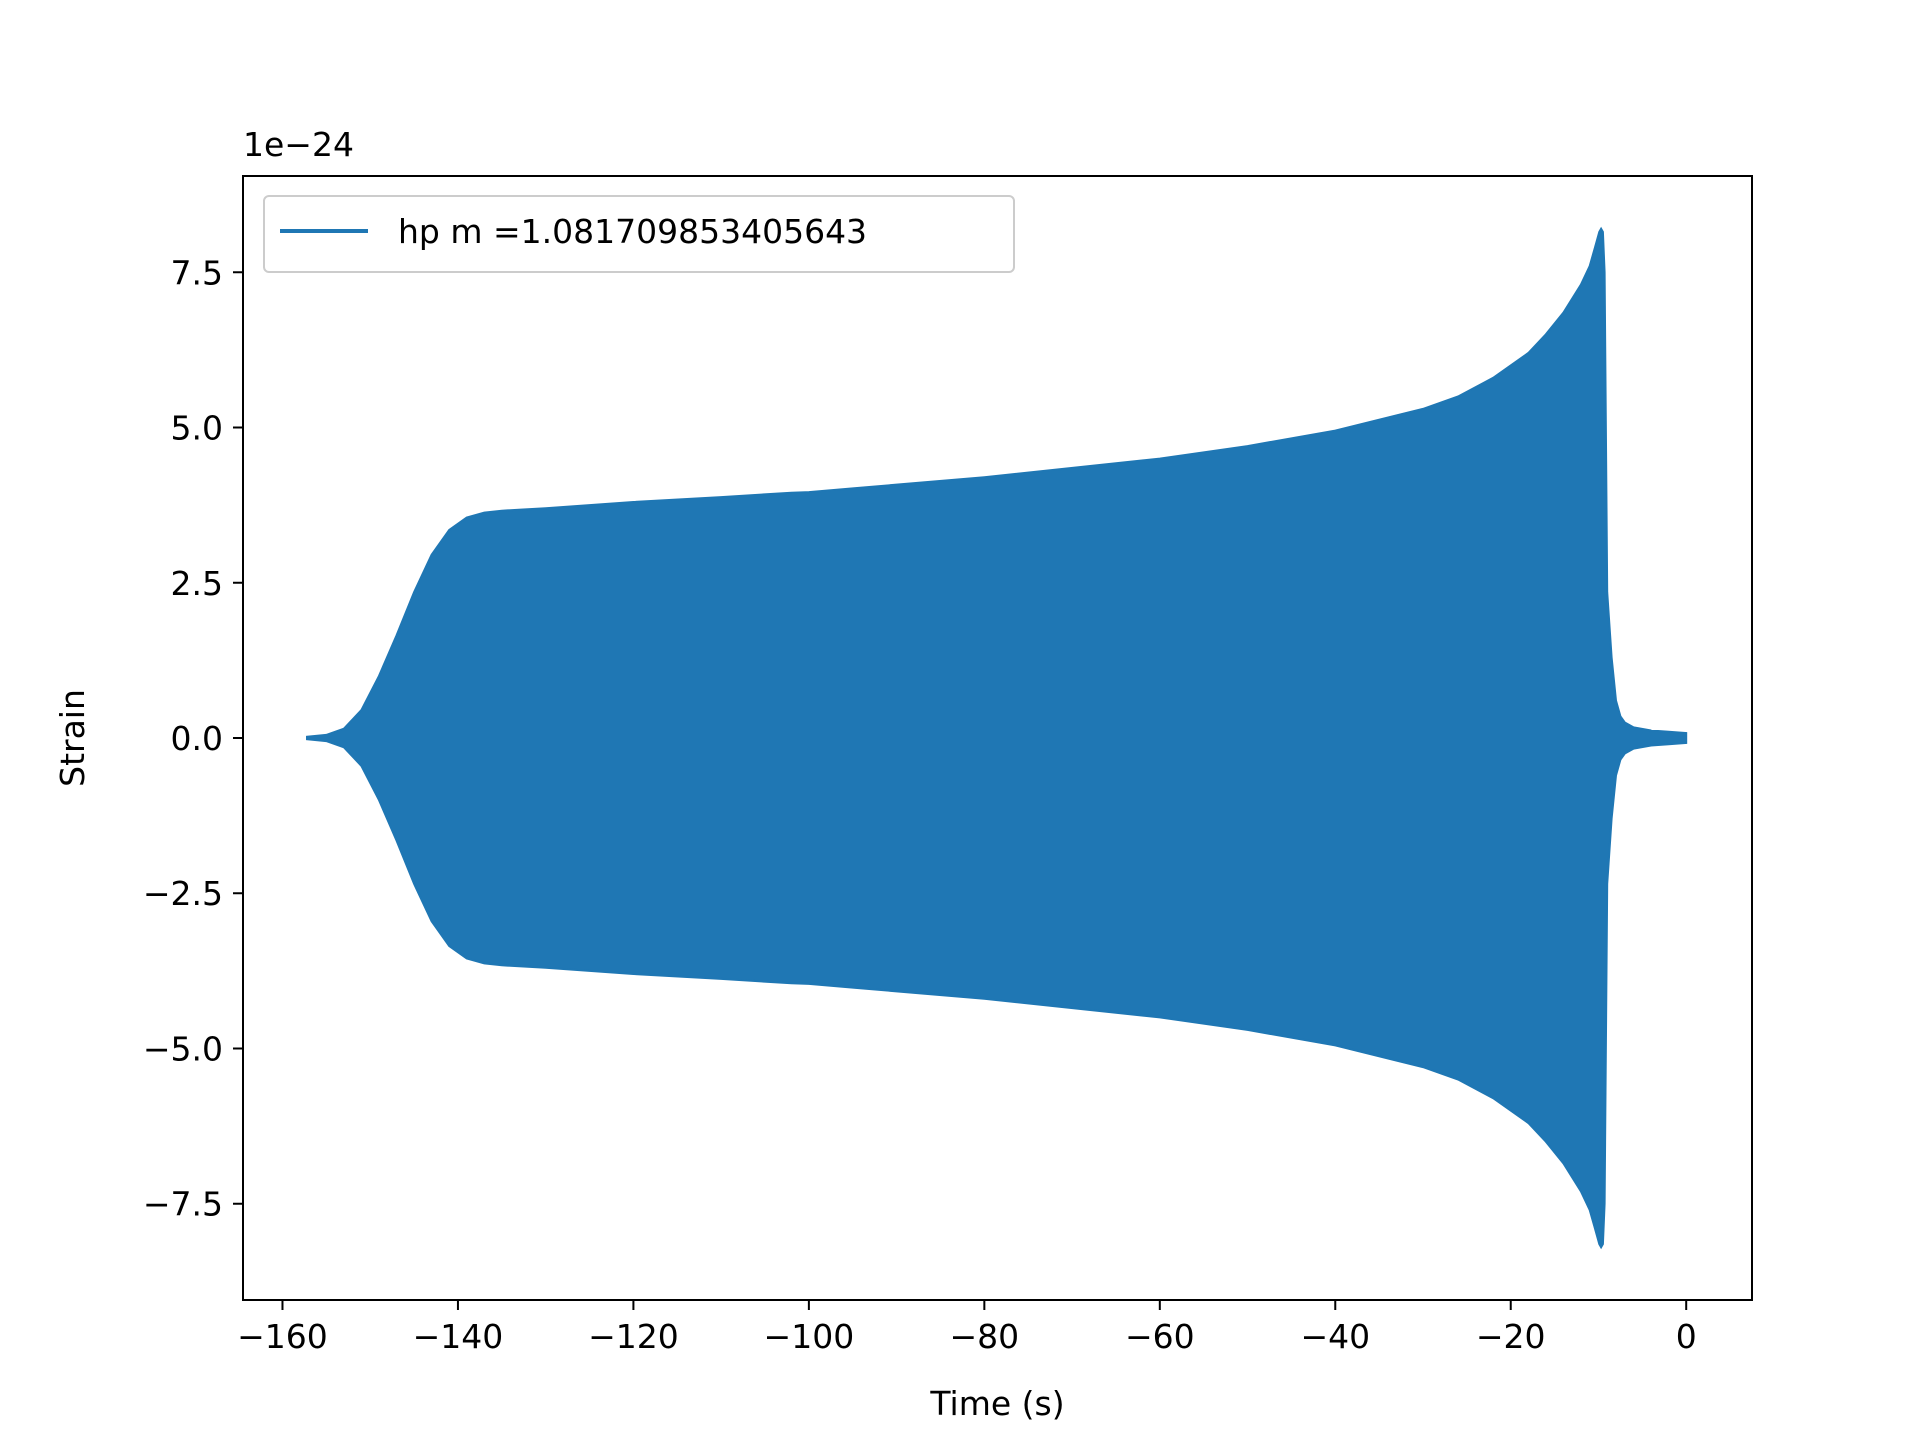  I want to click on x-tick-label: 0, so click(1686, 1336).